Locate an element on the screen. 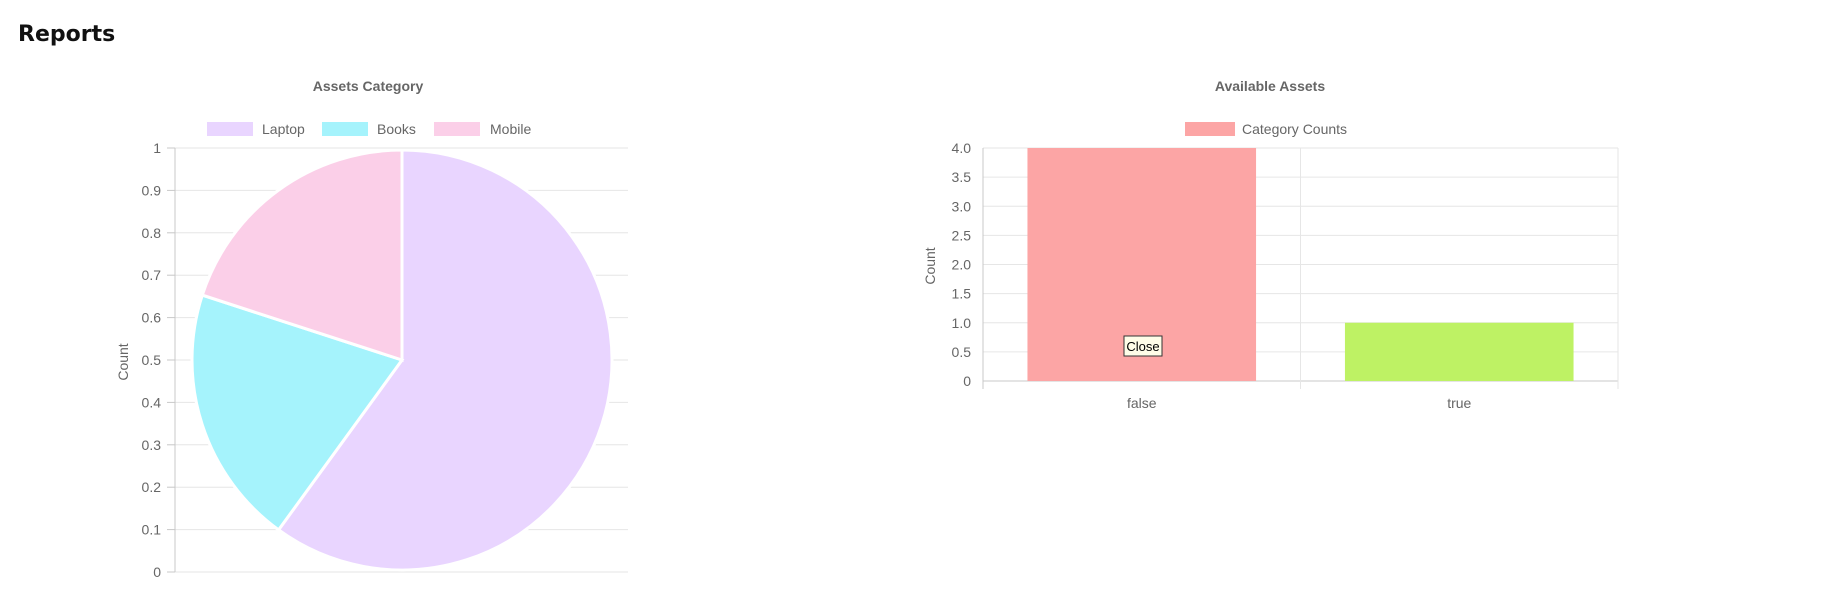 The image size is (1833, 601). pie-y-tick-label: 0.2 is located at coordinates (152, 487).